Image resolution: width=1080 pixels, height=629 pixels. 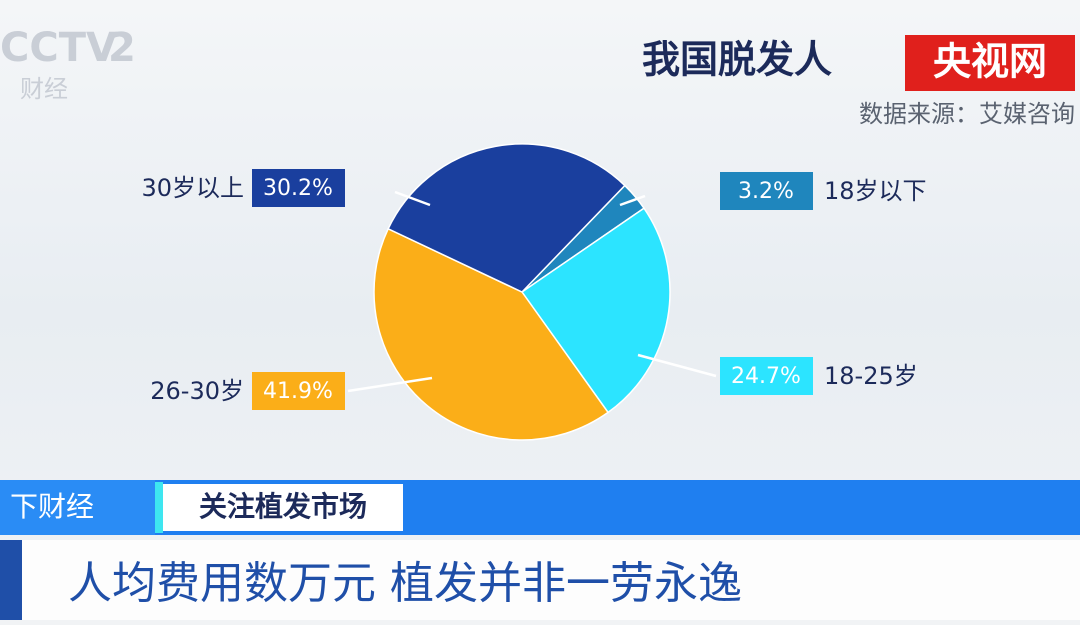 I want to click on logo-channel-name: 财经, so click(x=44, y=89).